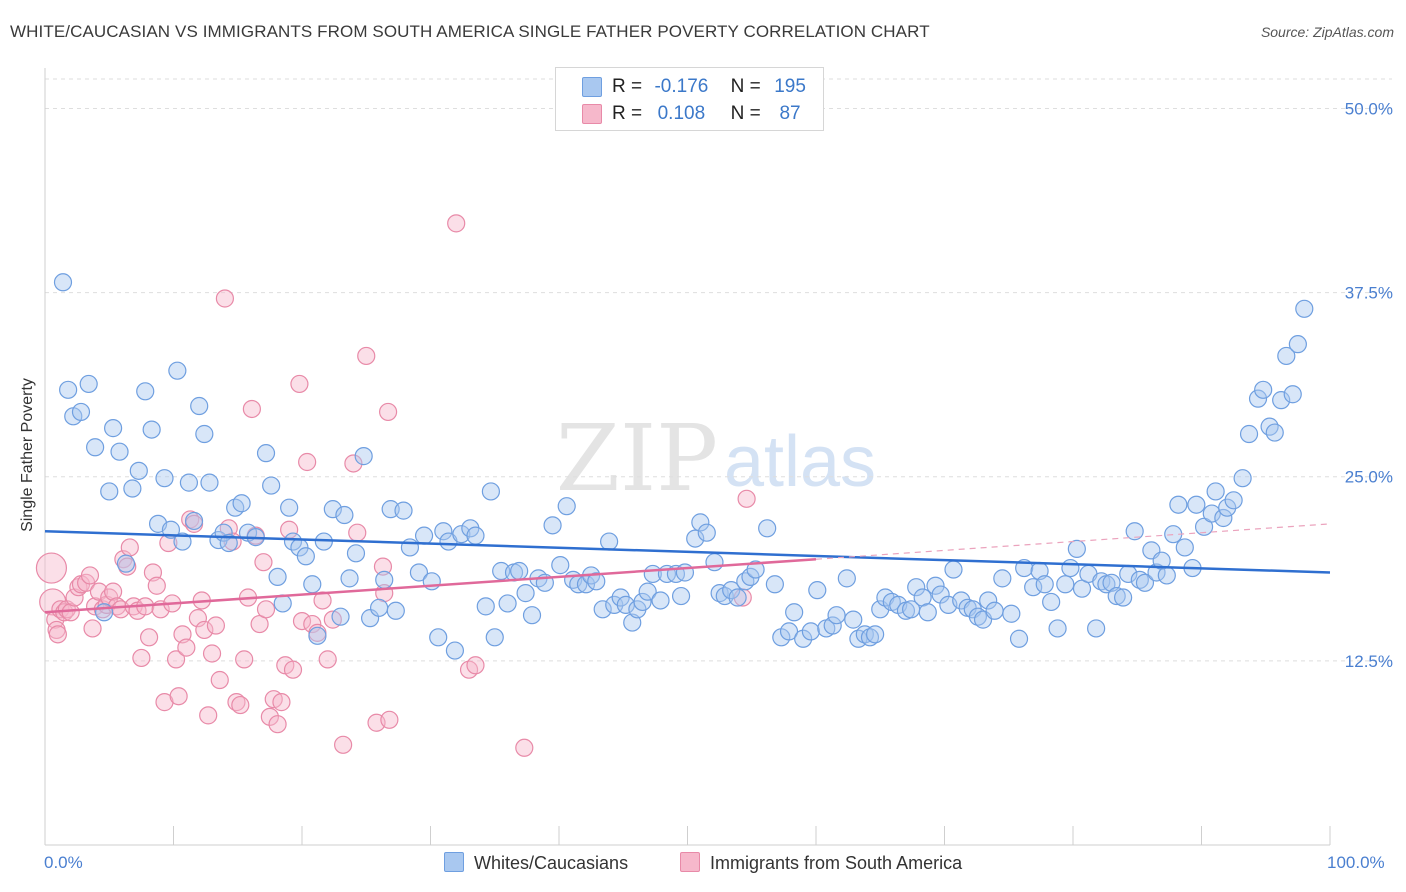 This screenshot has width=1406, height=892. Describe the element at coordinates (790, 86) in the screenshot. I see `legend-n-value-whites: 195` at that location.